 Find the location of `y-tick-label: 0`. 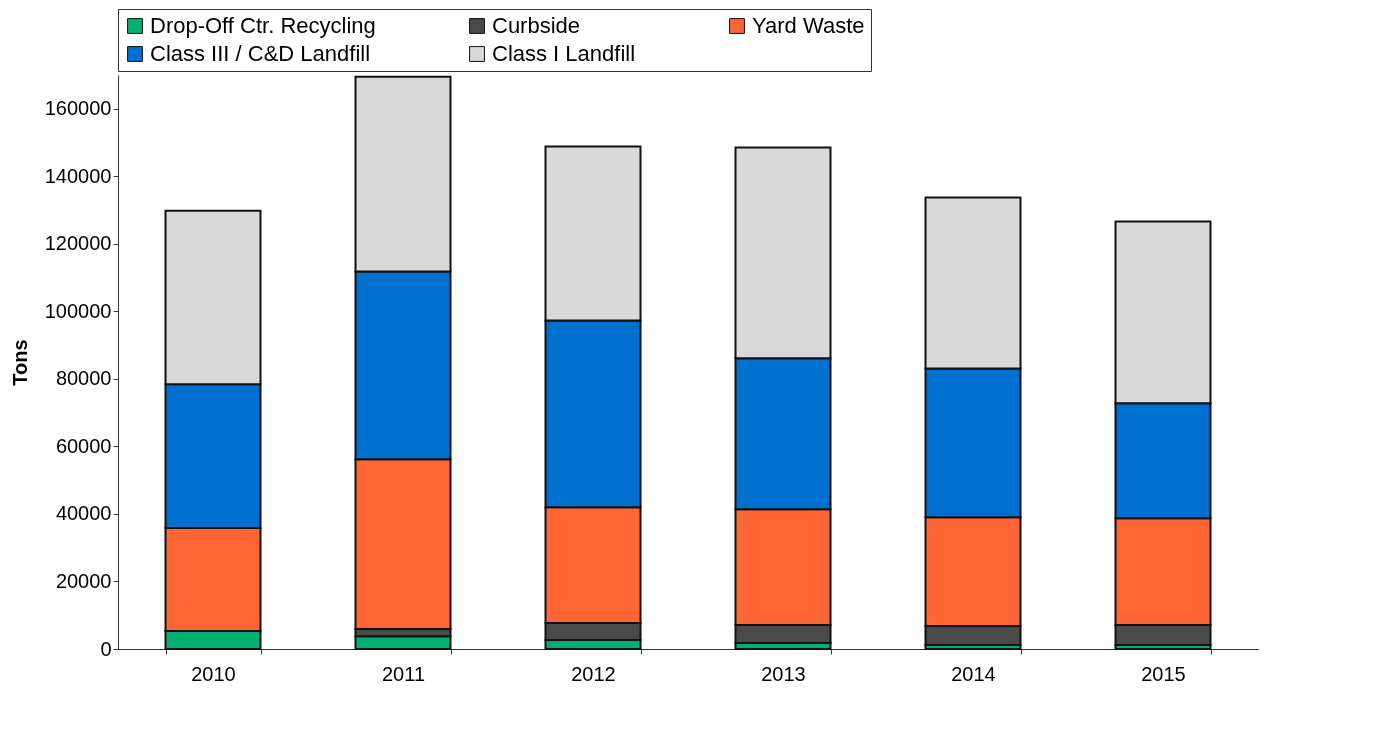

y-tick-label: 0 is located at coordinates (106, 648).